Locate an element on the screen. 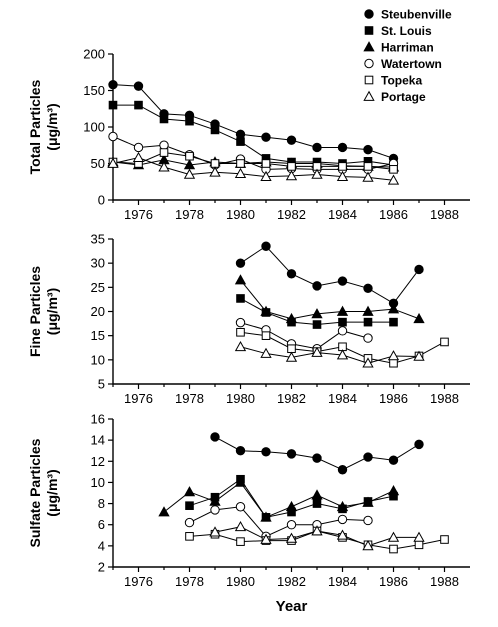 The height and width of the screenshot is (627, 498). series-line-watertown is located at coordinates (253, 153).